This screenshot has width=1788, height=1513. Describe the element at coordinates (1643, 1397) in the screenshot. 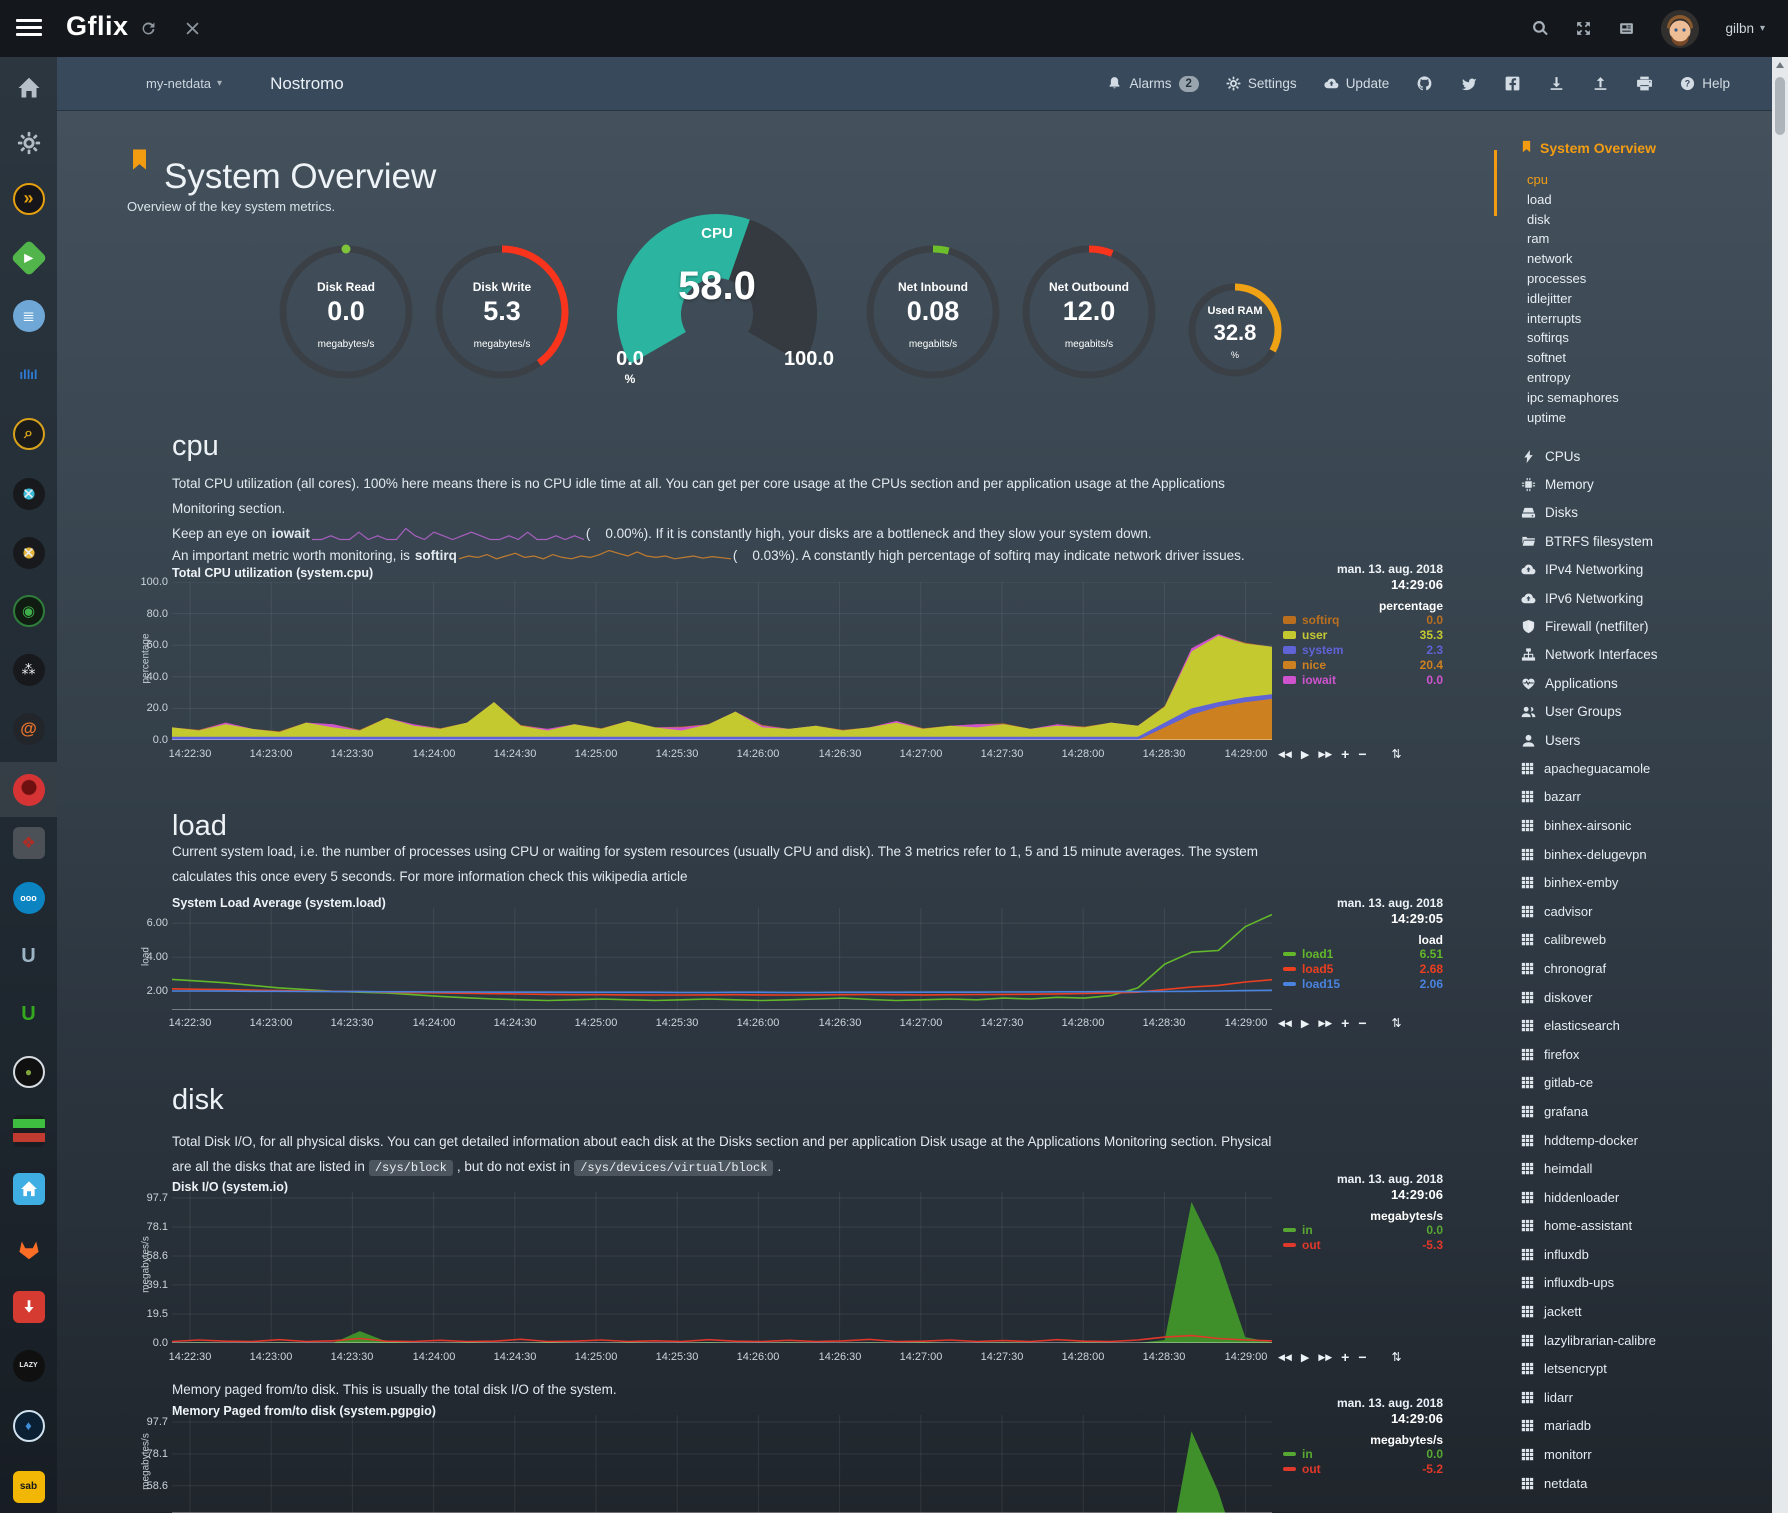

I see `nav-app-item: lidarr` at that location.